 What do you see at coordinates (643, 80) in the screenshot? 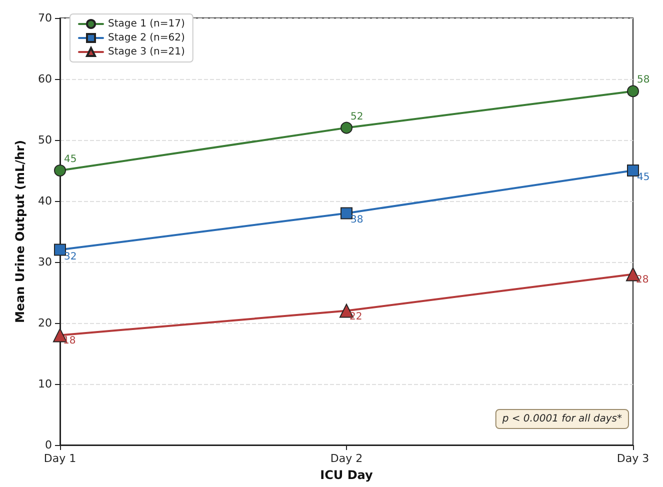
I see `data-label: 58` at bounding box center [643, 80].